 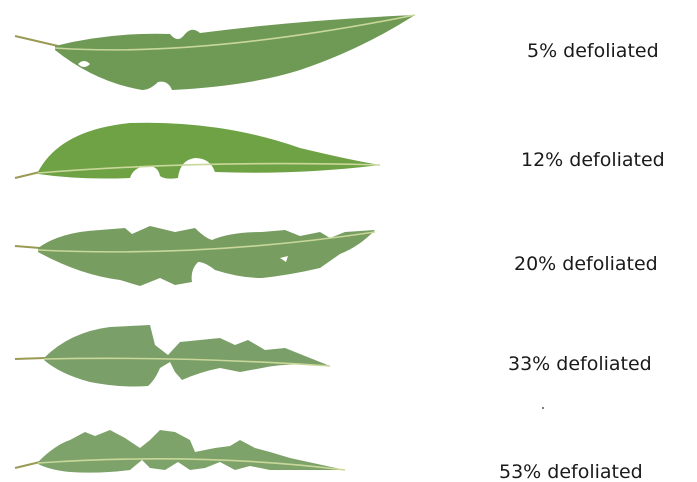 I want to click on label: 53% defoliated, so click(x=571, y=471).